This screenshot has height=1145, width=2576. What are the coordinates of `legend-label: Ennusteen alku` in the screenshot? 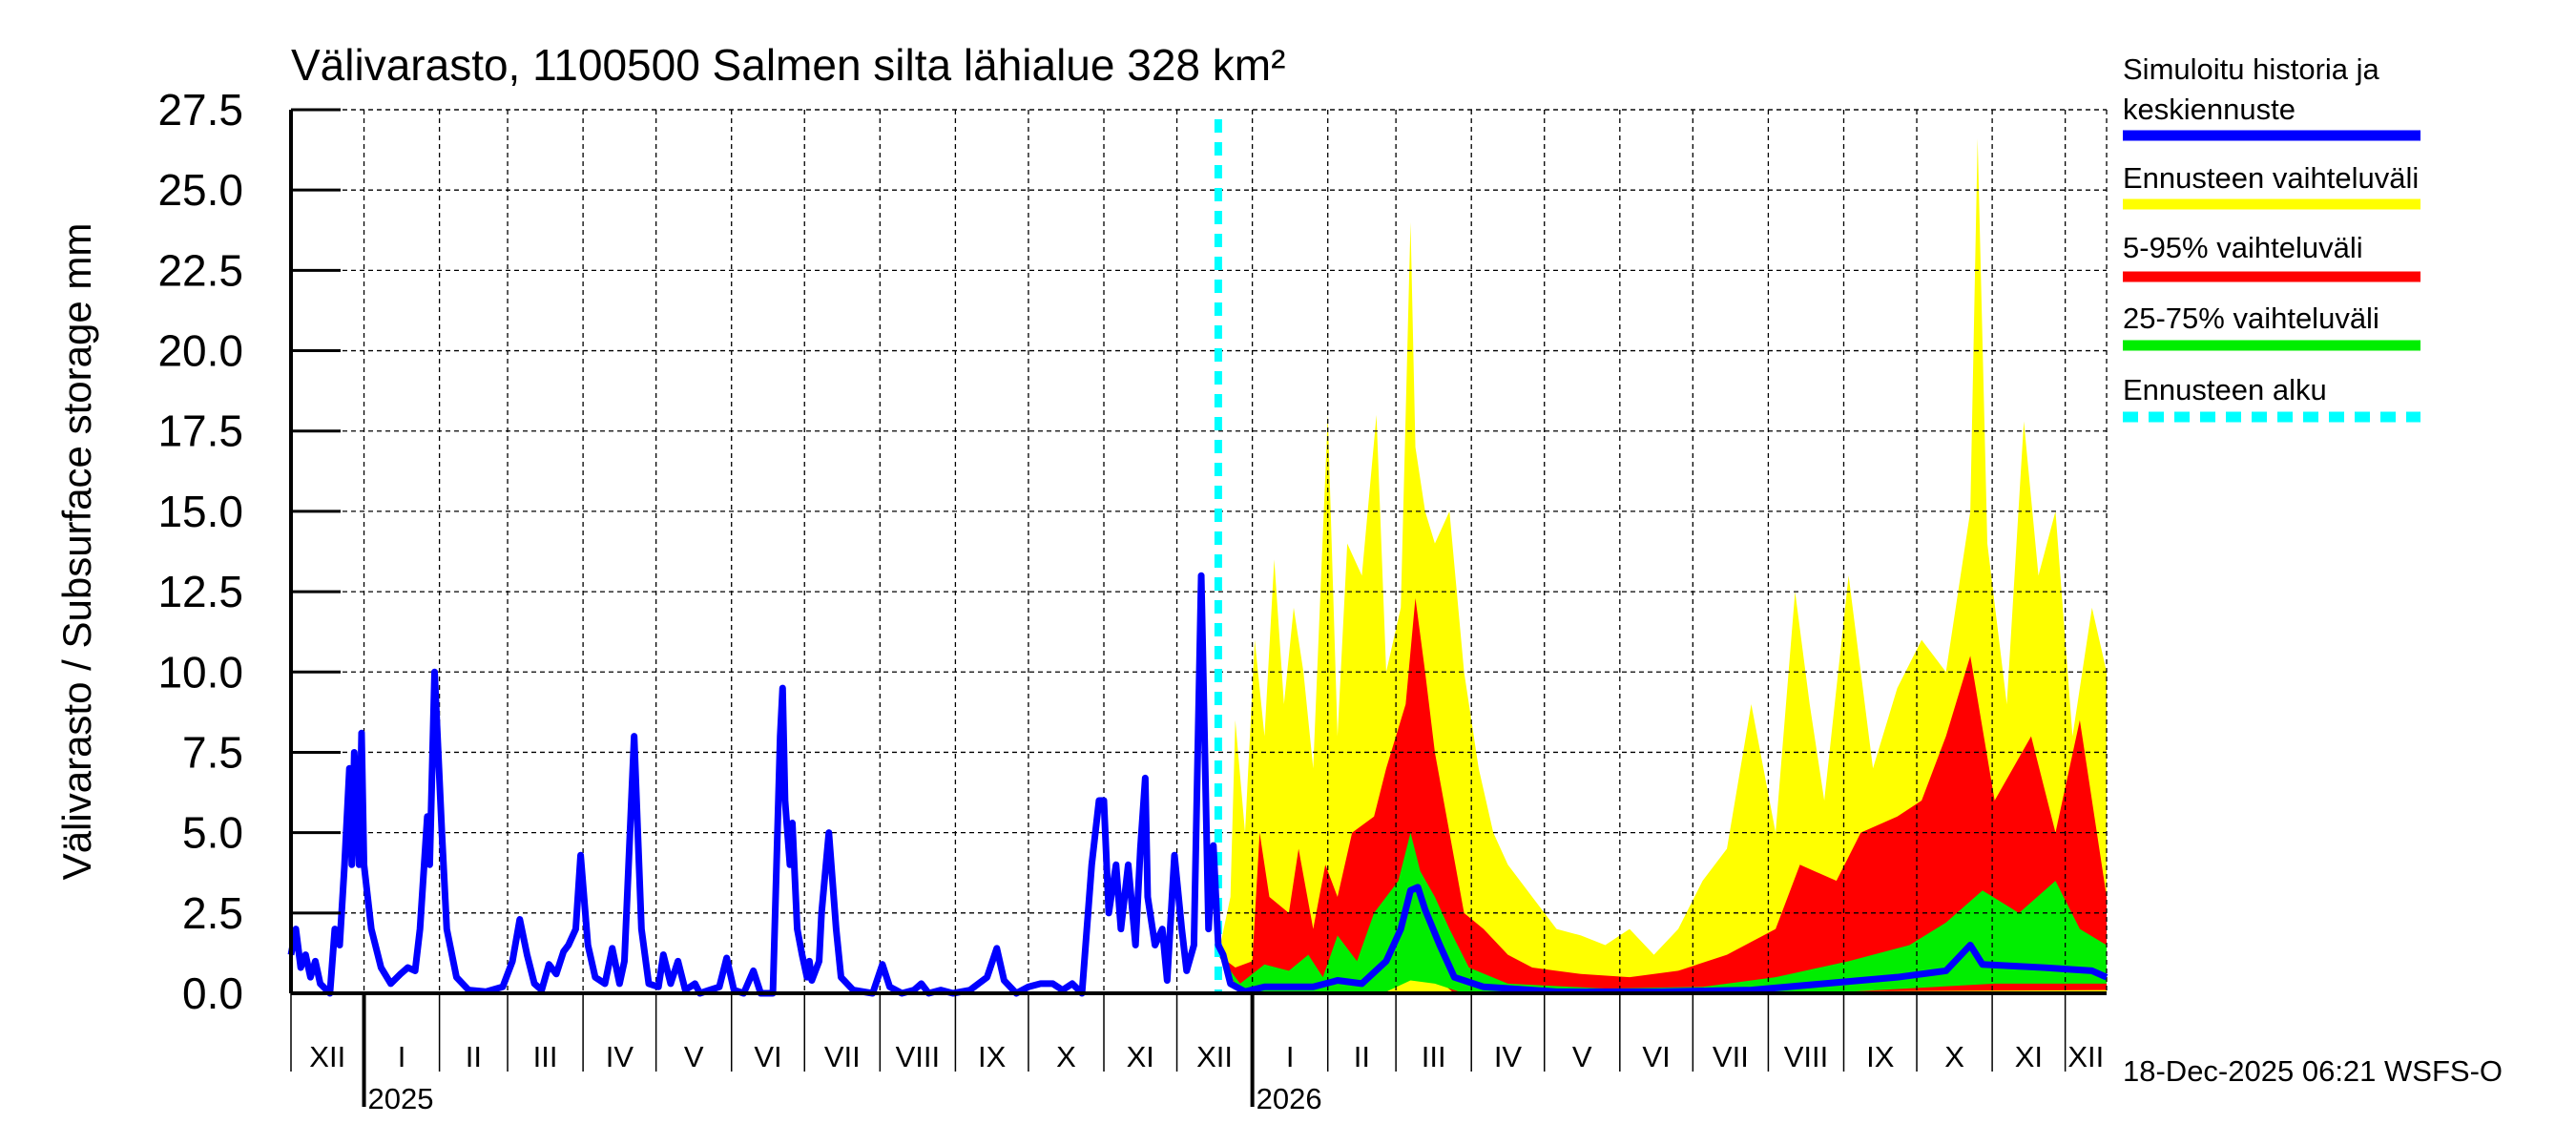 It's located at (2225, 390).